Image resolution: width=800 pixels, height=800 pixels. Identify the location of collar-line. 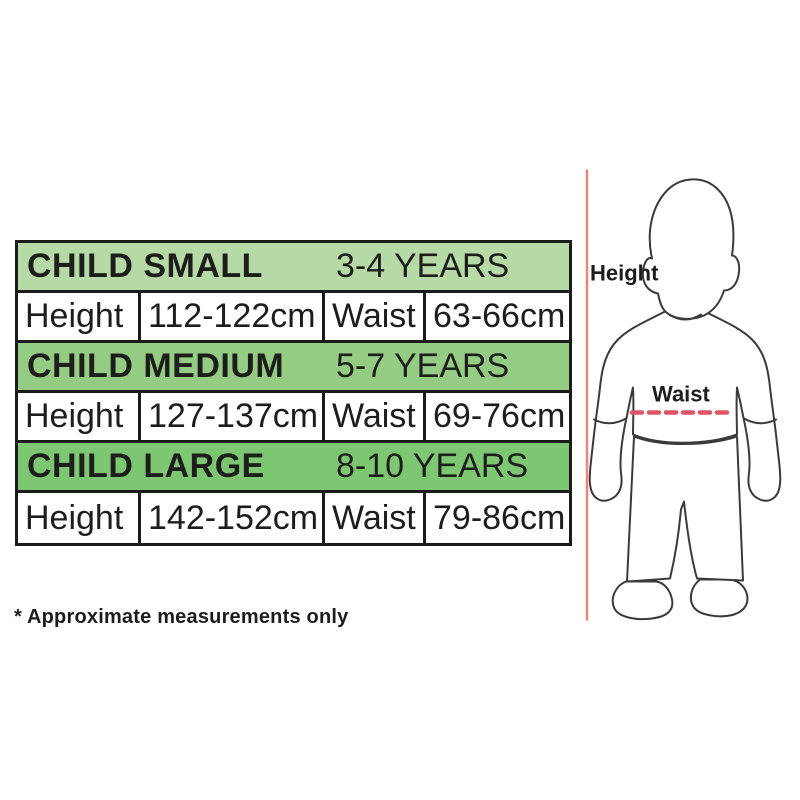
(685, 317).